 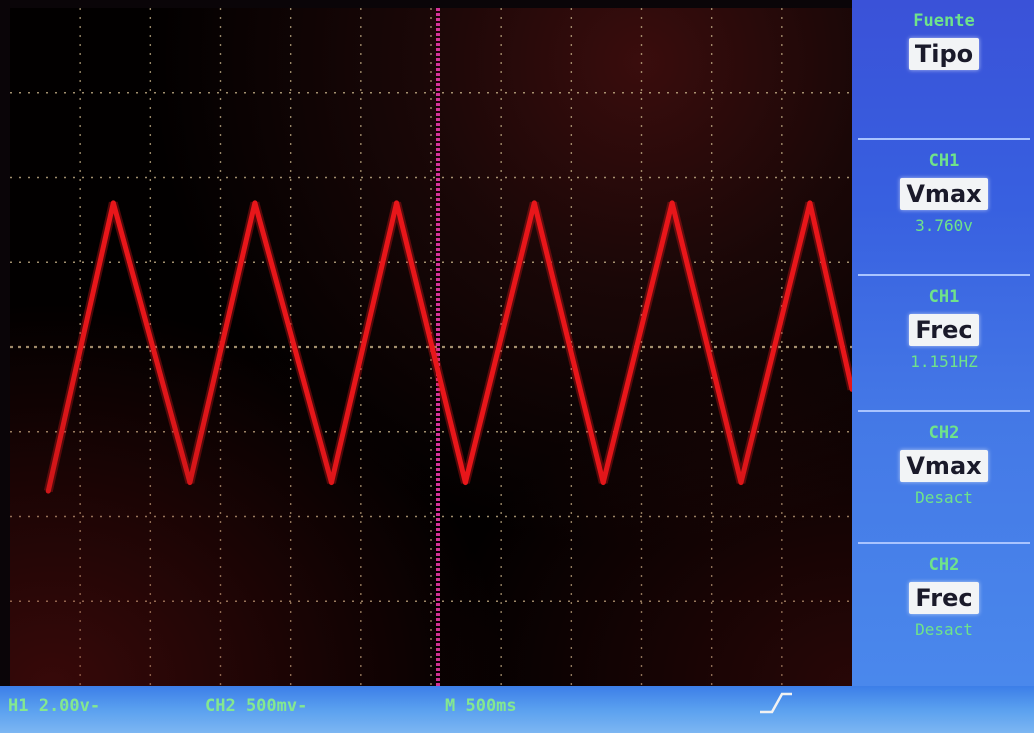 What do you see at coordinates (944, 54) in the screenshot?
I see `tipo-button: Tipo` at bounding box center [944, 54].